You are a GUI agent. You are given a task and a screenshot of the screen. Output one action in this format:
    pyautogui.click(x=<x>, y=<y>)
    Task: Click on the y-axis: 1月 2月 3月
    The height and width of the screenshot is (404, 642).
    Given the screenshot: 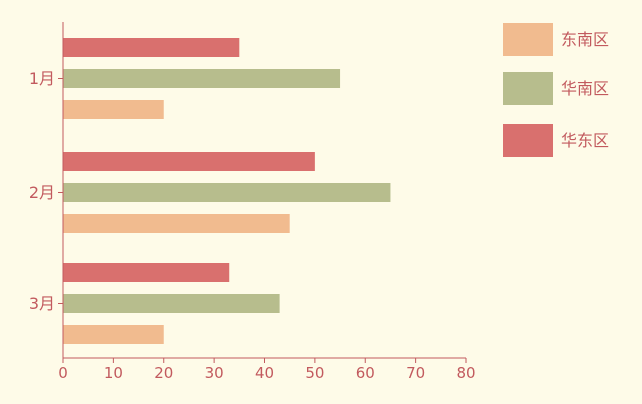 What is the action you would take?
    pyautogui.click(x=46, y=190)
    